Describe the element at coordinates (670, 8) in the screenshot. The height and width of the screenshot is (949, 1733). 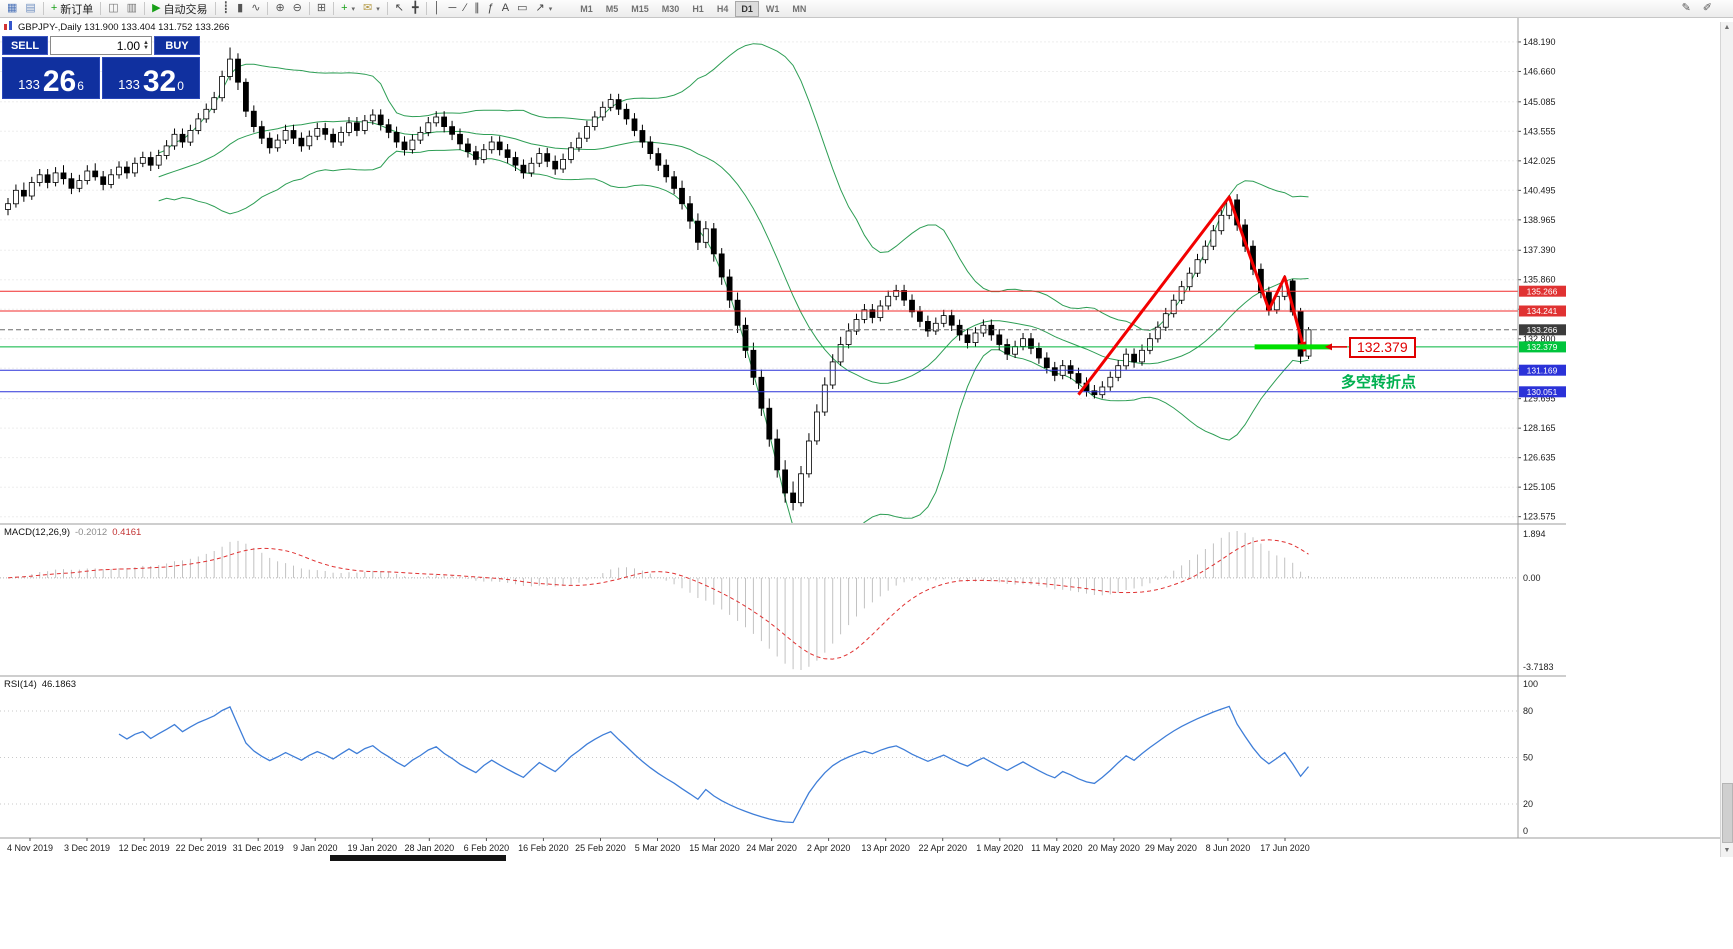
I see `tf-m30-button: M30` at that location.